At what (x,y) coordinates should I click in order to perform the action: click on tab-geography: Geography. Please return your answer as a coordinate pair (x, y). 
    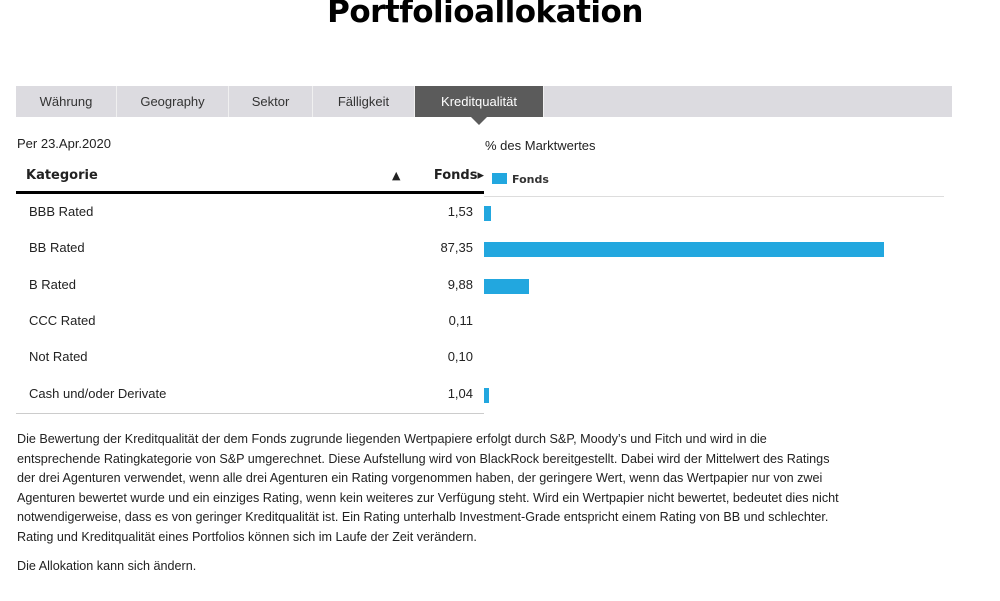
    Looking at the image, I should click on (173, 101).